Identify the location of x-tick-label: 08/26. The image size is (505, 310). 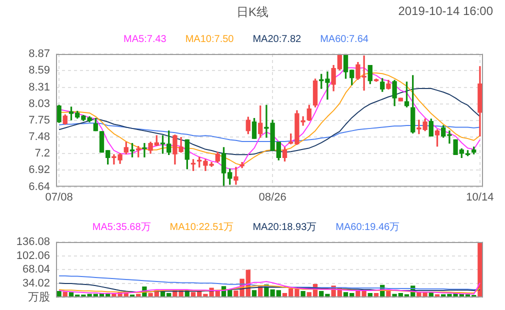
(272, 197).